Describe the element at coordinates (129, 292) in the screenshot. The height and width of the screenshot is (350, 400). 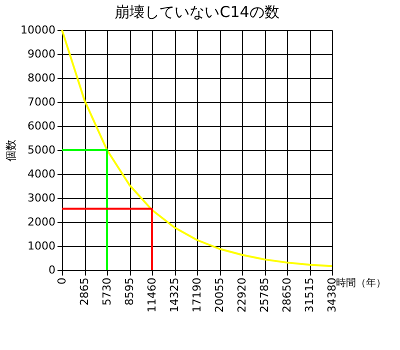
I see `x-tick-label: 8595` at that location.